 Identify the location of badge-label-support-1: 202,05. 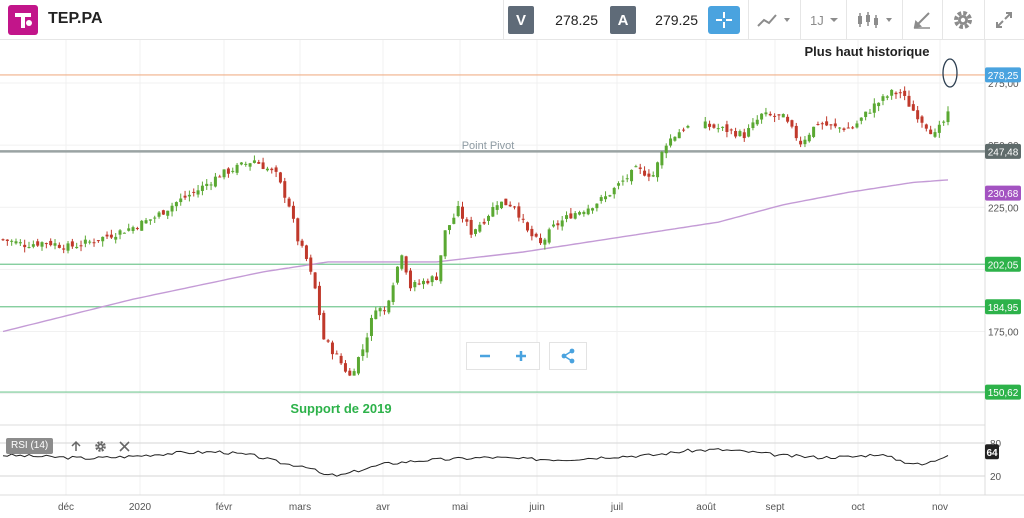
(1003, 265).